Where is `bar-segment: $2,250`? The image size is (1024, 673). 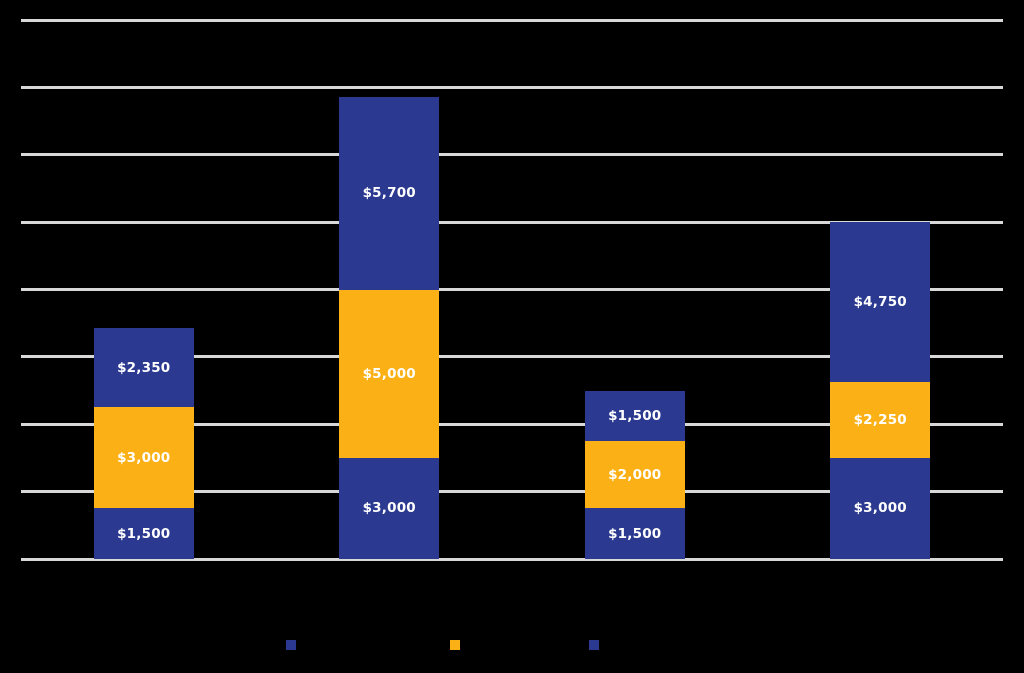 bar-segment: $2,250 is located at coordinates (880, 420).